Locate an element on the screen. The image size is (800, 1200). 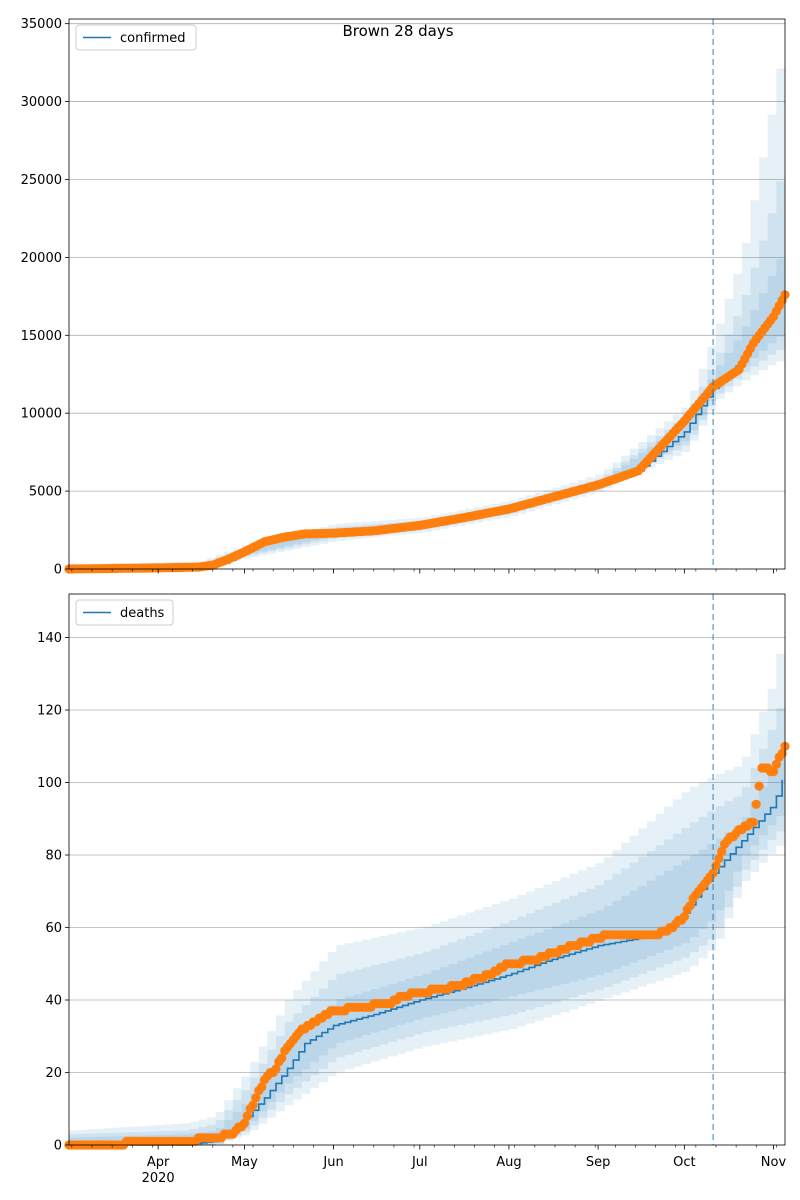
y-tick-label: 100 is located at coordinates (49, 783).